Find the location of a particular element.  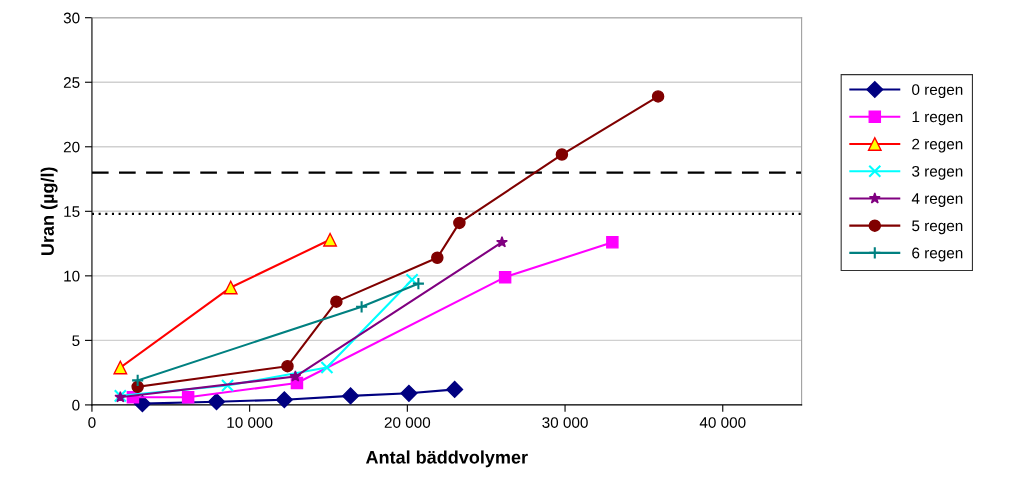

y-tick-label: 15 is located at coordinates (72, 211).